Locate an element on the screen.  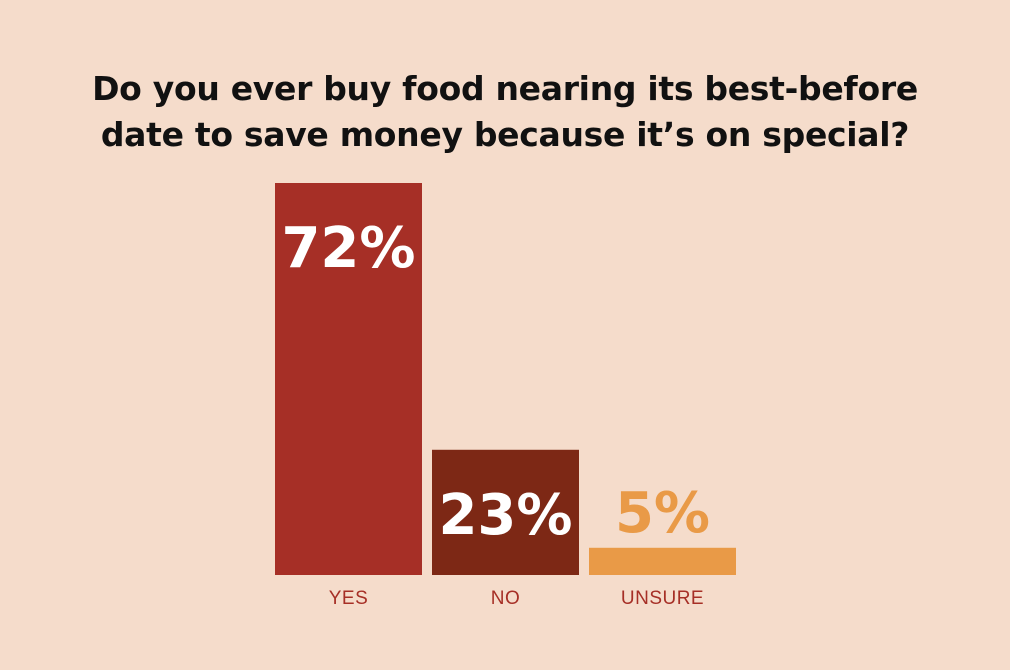
value-label-no: 23% is located at coordinates (505, 515).